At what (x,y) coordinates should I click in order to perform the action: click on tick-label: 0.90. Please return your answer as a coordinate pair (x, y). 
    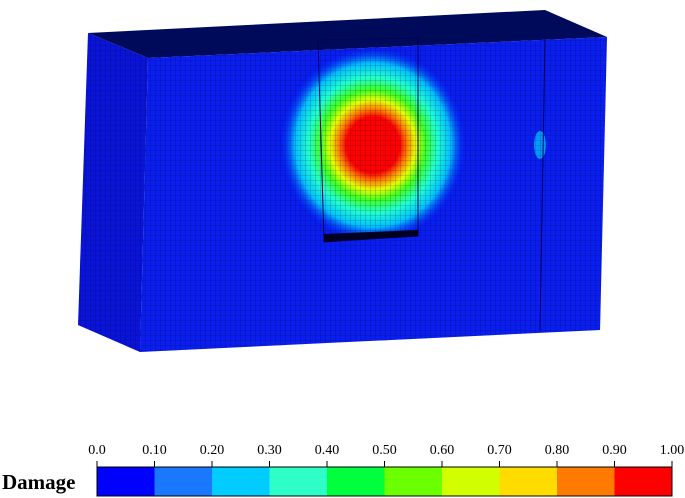
    Looking at the image, I should click on (614, 450).